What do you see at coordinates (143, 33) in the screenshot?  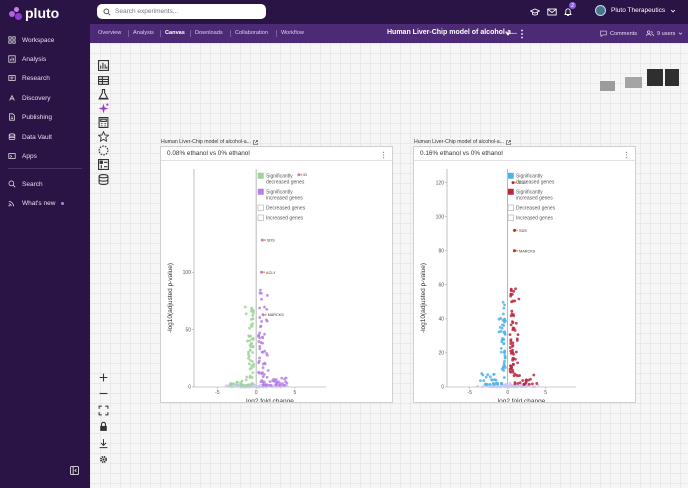 I see `tab-analysis: Analysis` at bounding box center [143, 33].